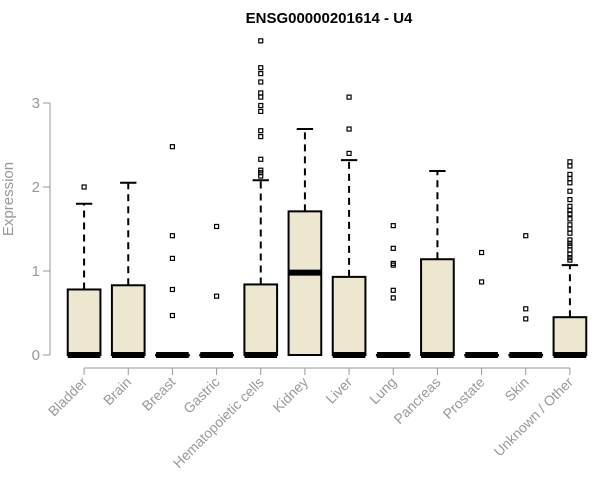 The image size is (600, 500). Describe the element at coordinates (516, 389) in the screenshot. I see `x-tick-label: Skin` at that location.